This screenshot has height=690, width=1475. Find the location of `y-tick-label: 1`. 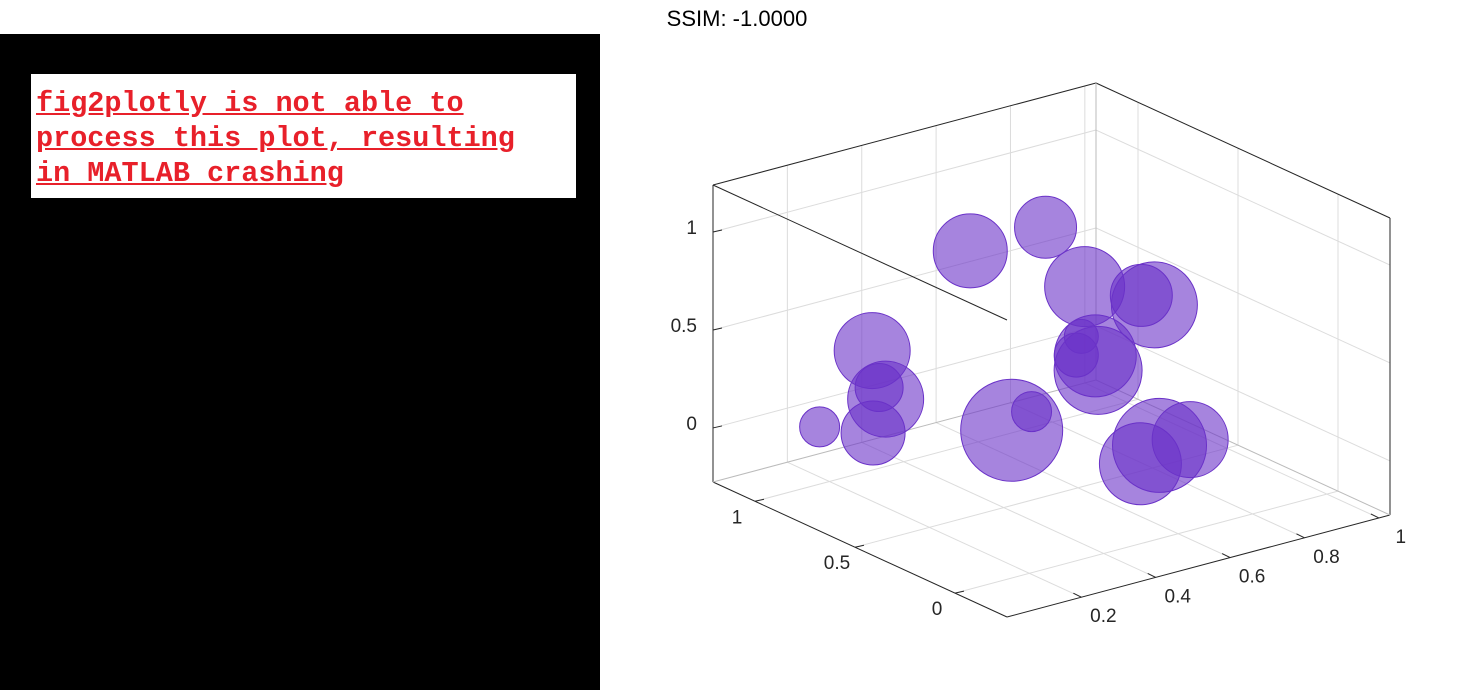

y-tick-label: 1 is located at coordinates (737, 517).